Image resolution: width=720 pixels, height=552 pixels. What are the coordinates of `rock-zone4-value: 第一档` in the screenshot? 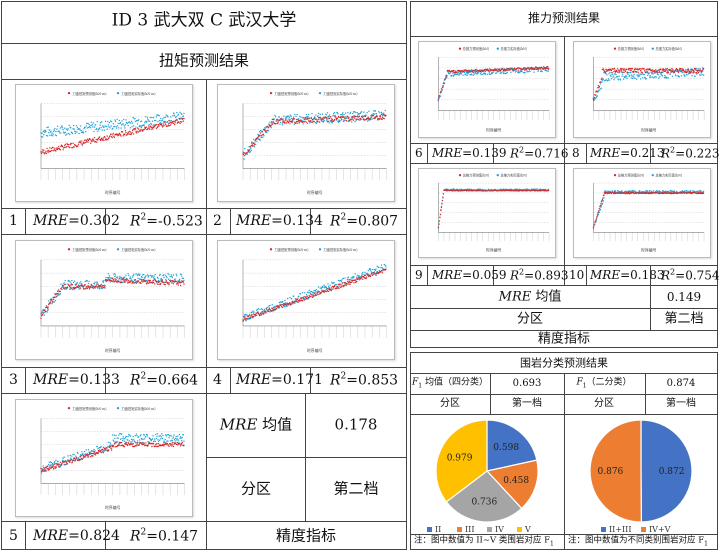 It's located at (527, 403).